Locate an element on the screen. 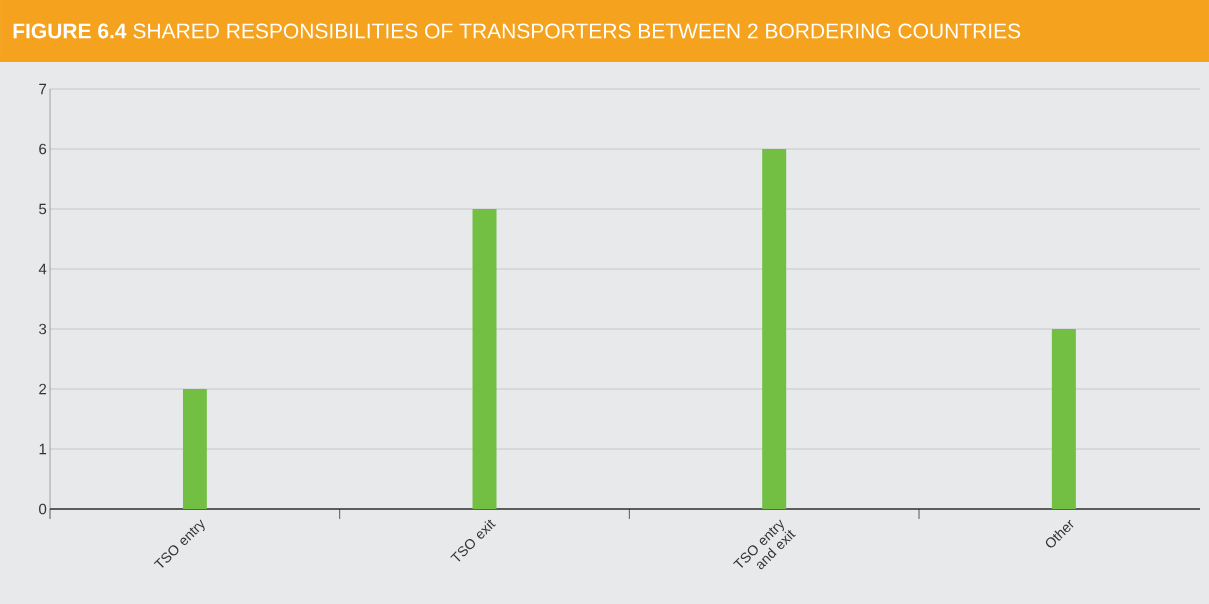  y-tick-label: 2 is located at coordinates (43, 389).